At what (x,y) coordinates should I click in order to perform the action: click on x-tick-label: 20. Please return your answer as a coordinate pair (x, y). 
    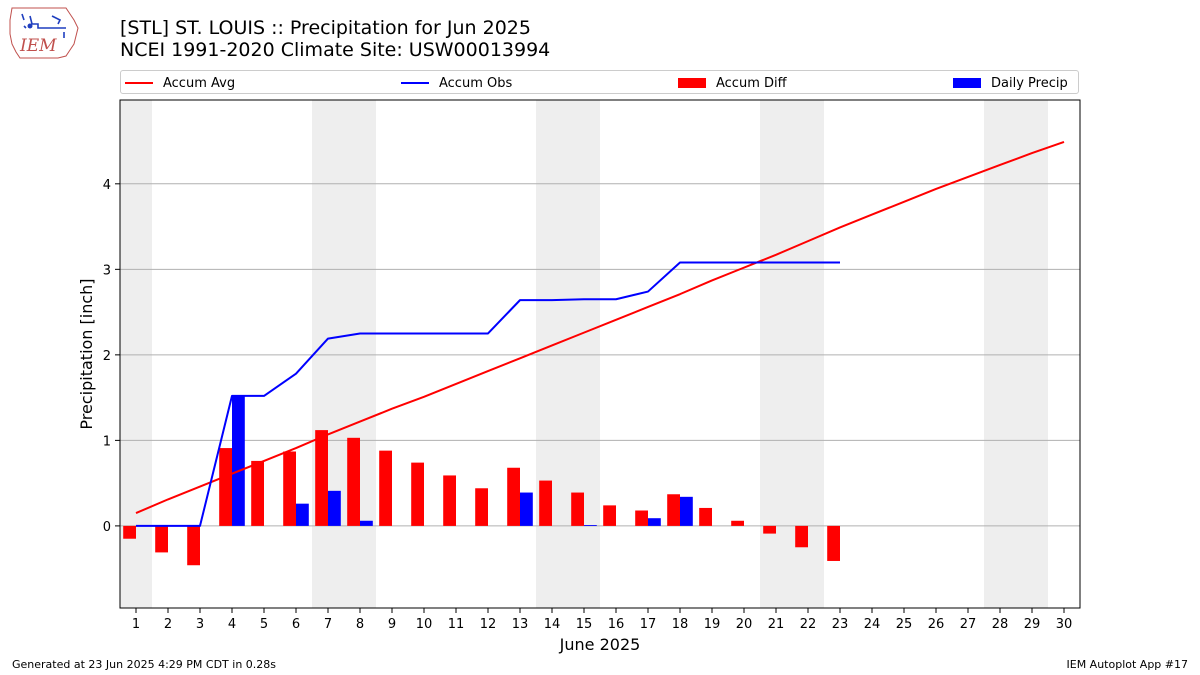
    Looking at the image, I should click on (744, 624).